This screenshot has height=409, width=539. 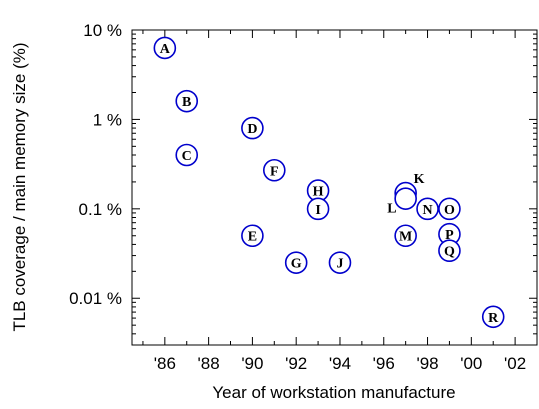 I want to click on y-tick-label: 0.1 %, so click(x=100, y=209).